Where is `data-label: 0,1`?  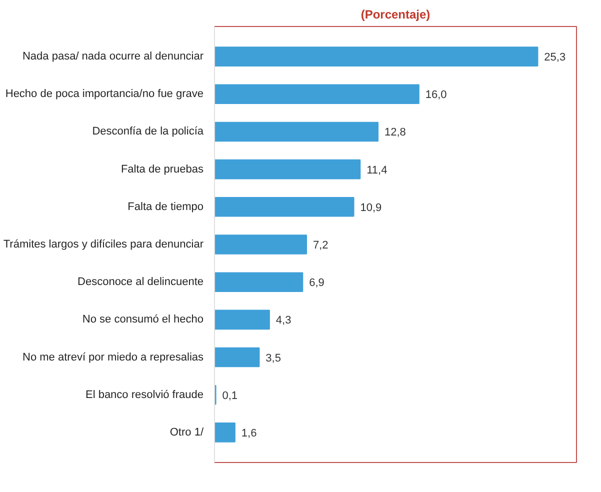
data-label: 0,1 is located at coordinates (230, 396).